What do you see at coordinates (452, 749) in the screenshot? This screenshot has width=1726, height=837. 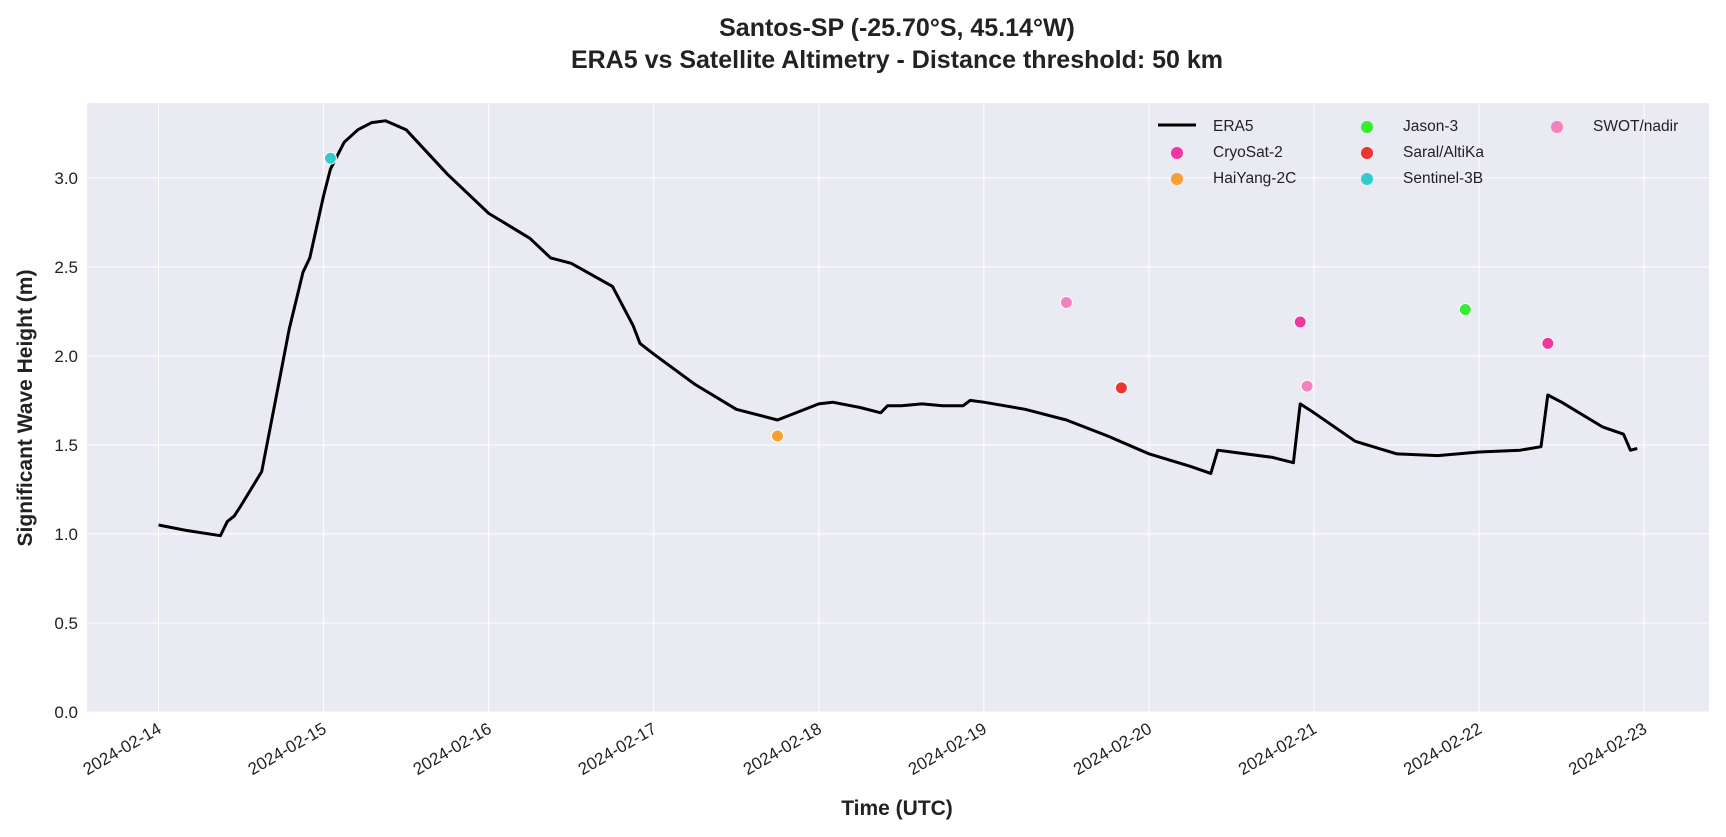 I see `x-tick-label: 2024-02-16` at bounding box center [452, 749].